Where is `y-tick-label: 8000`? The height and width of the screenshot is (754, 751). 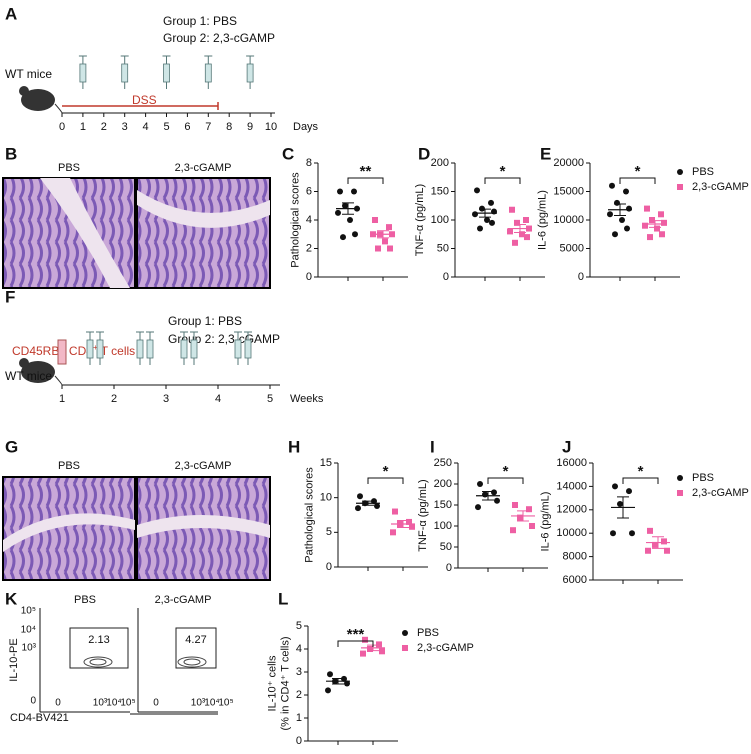
y-tick-label: 8000 is located at coordinates (575, 557).